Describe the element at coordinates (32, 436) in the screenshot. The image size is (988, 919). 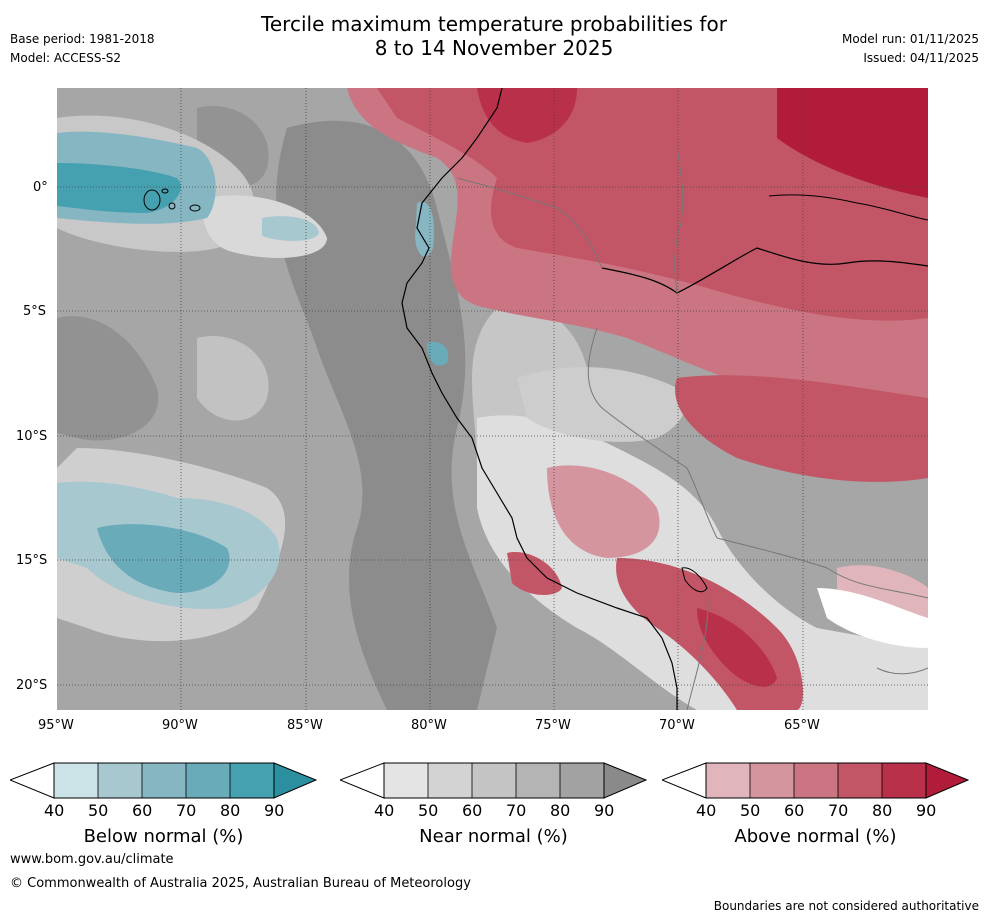
I see `lat-label-10s: 10°S` at that location.